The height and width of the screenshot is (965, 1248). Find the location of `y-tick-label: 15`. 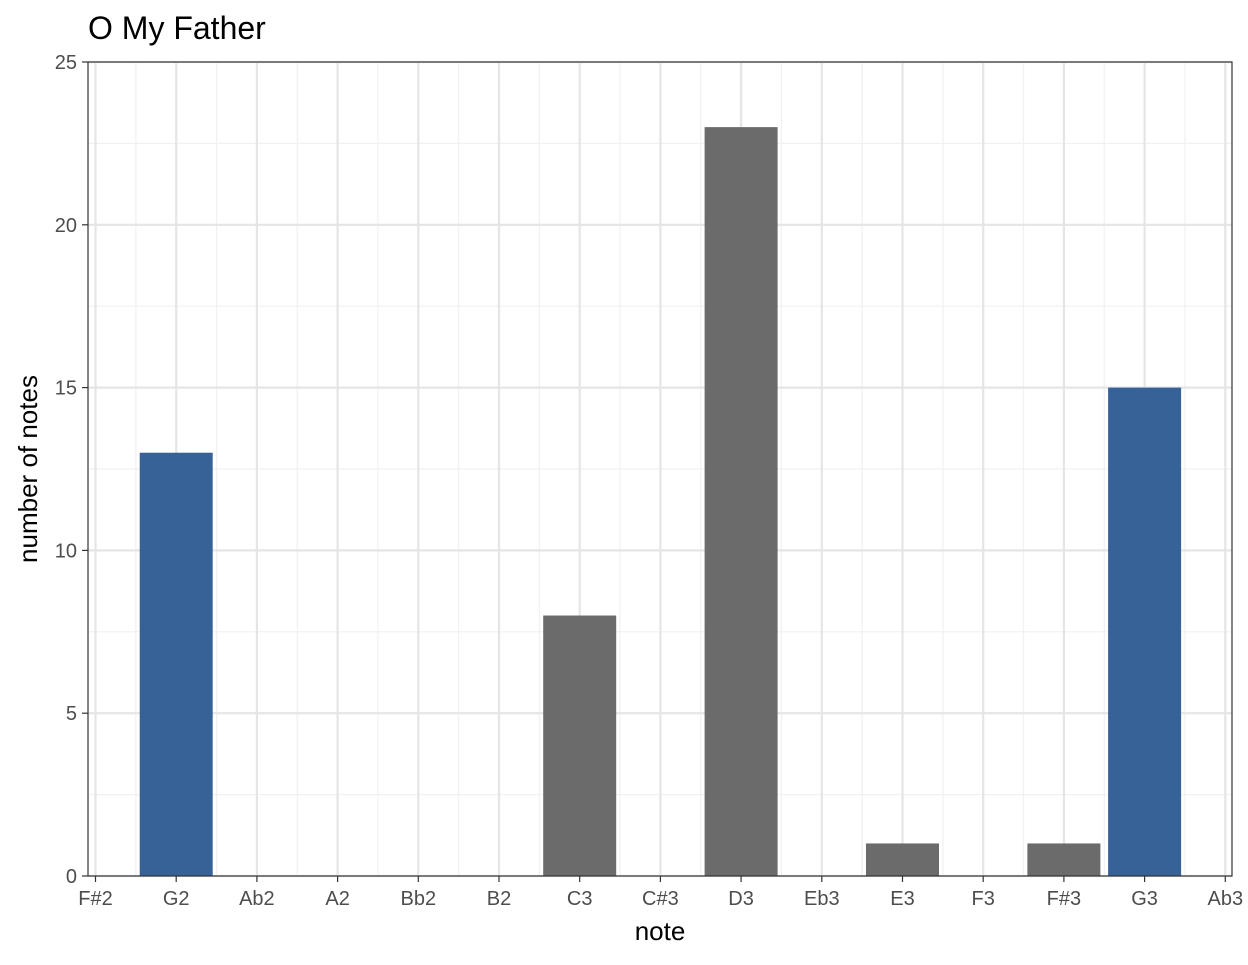

y-tick-label: 15 is located at coordinates (66, 389).